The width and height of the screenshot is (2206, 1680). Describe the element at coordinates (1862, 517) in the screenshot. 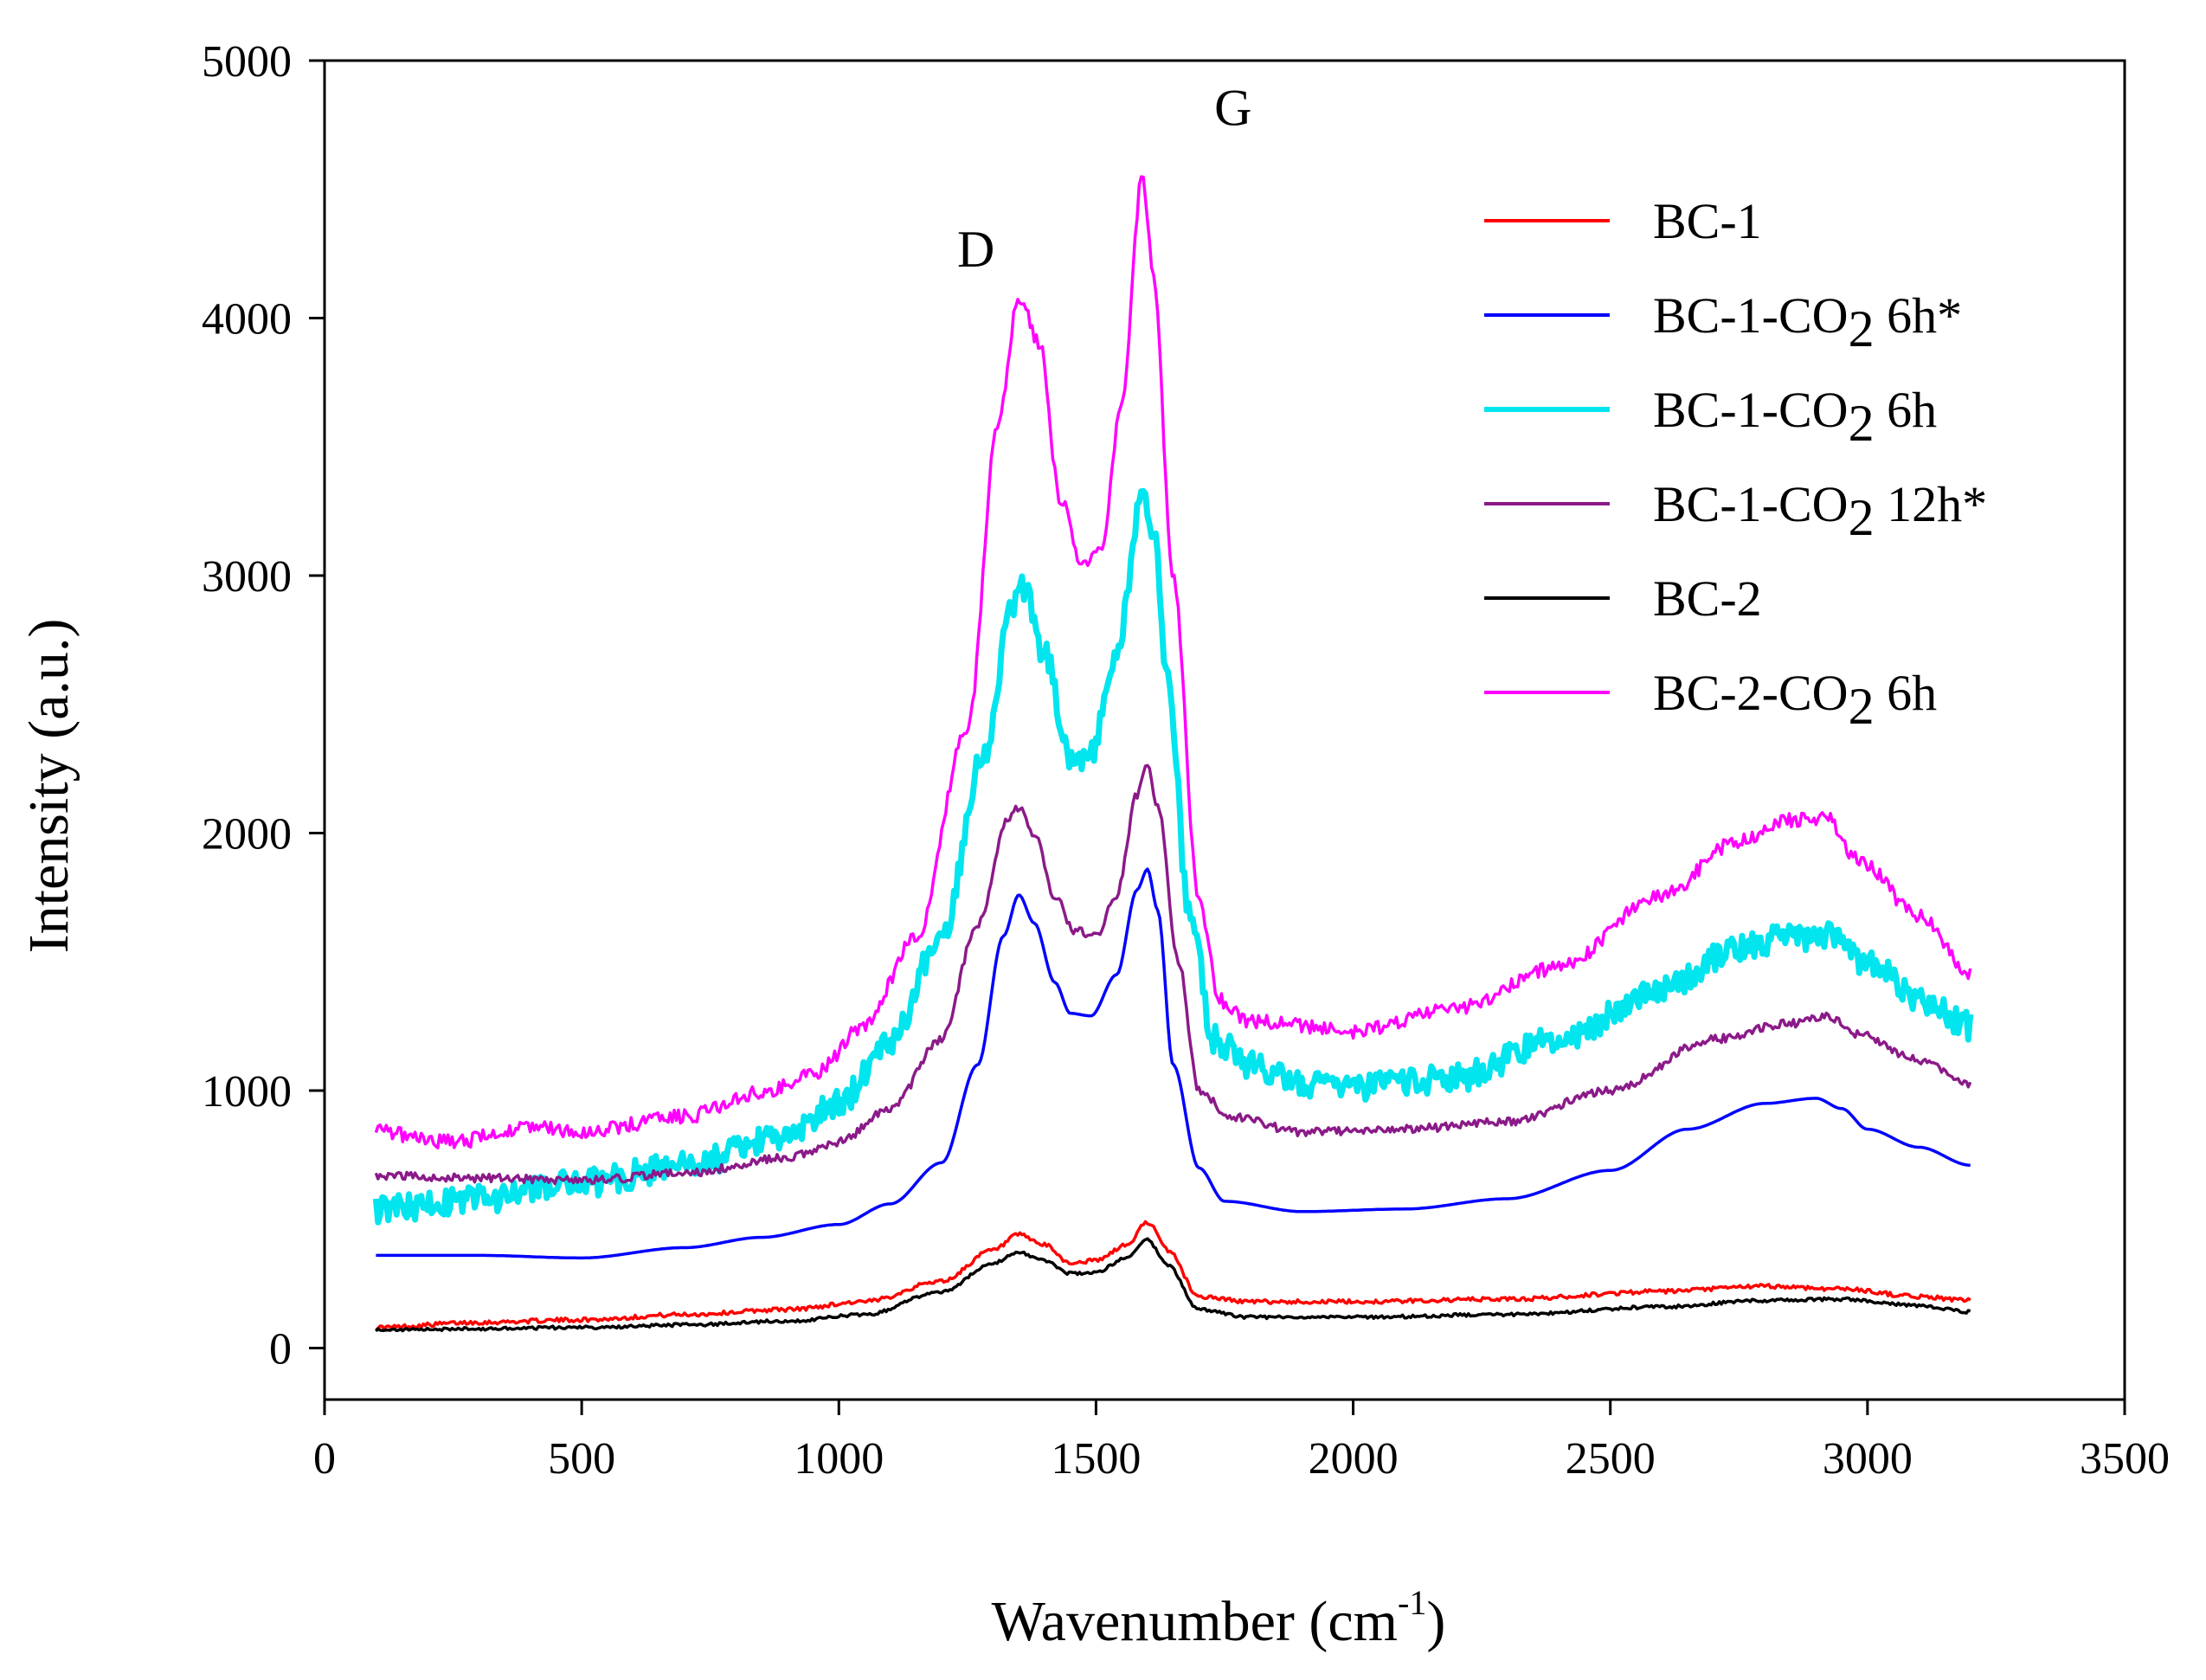

I see `legend-label-subscript-3: 2` at that location.